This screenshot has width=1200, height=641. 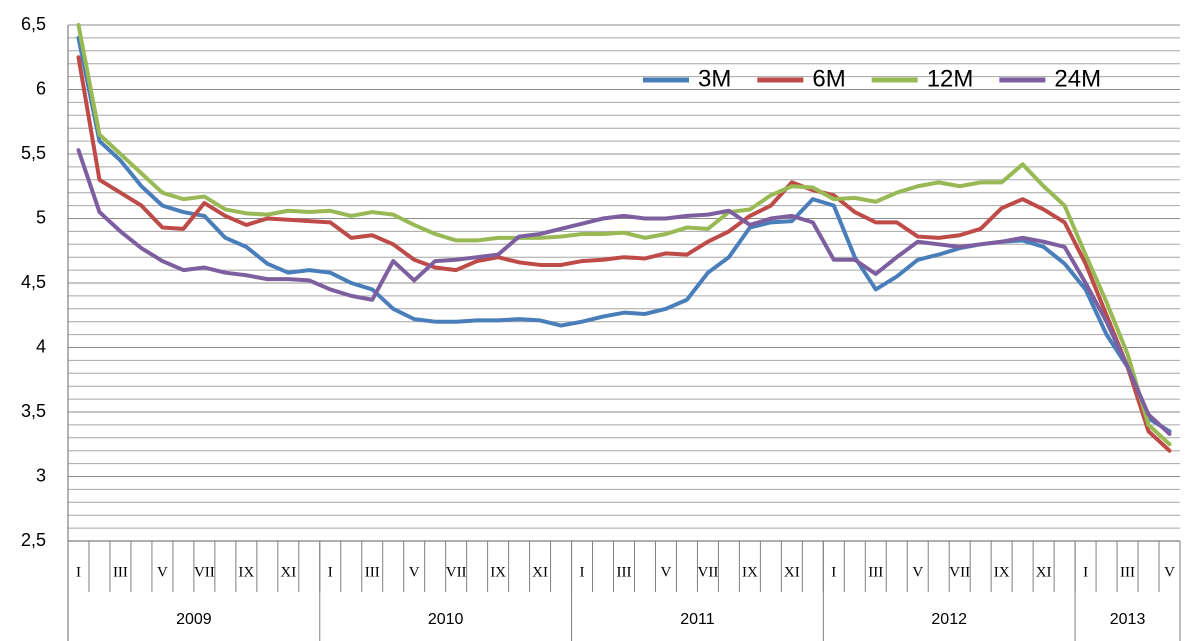 I want to click on year-label: 2011, so click(x=697, y=619).